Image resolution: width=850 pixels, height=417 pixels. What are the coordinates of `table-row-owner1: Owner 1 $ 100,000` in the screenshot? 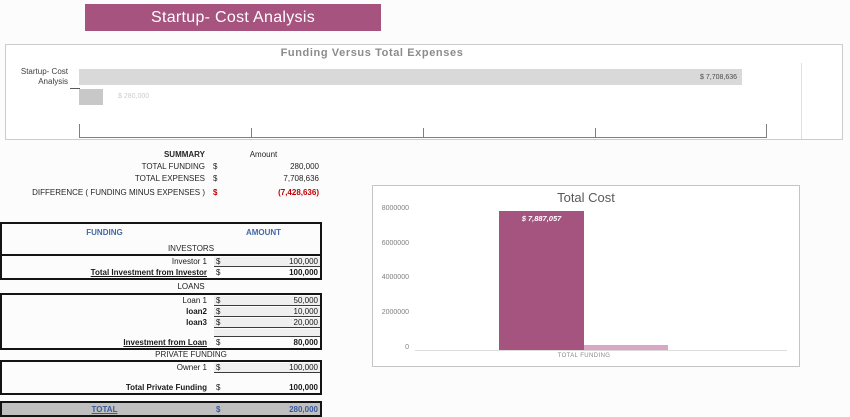 It's located at (248, 367).